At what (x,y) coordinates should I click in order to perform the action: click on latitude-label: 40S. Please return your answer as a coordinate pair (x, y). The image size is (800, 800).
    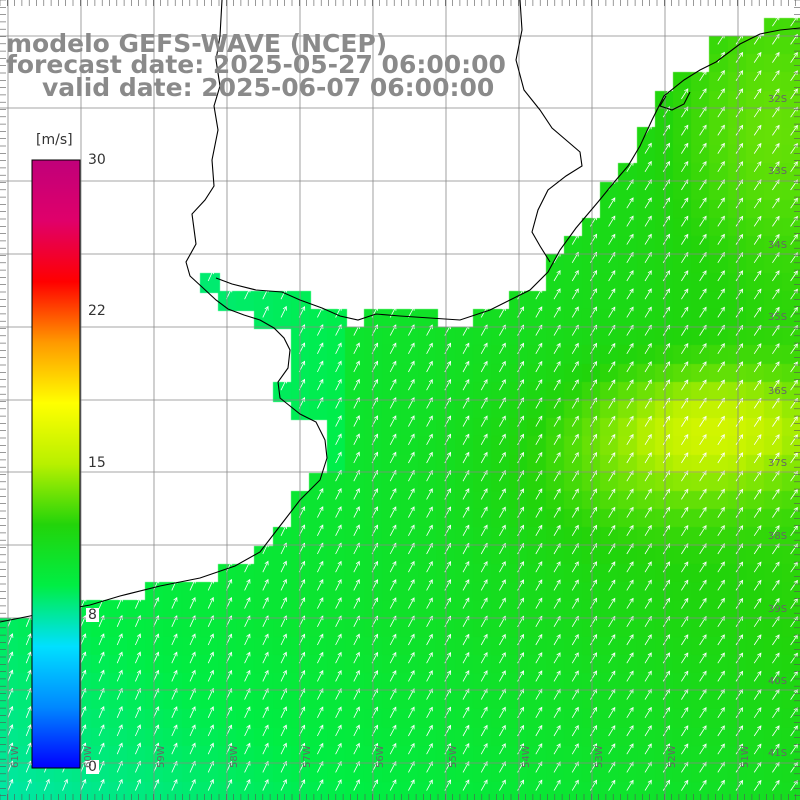
    Looking at the image, I should click on (778, 681).